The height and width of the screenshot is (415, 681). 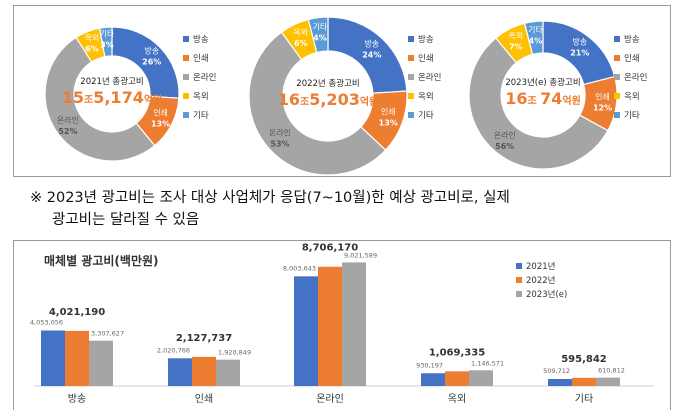 What do you see at coordinates (487, 363) in the screenshot?
I see `bar-value-label: 1,146,571` at bounding box center [487, 363].